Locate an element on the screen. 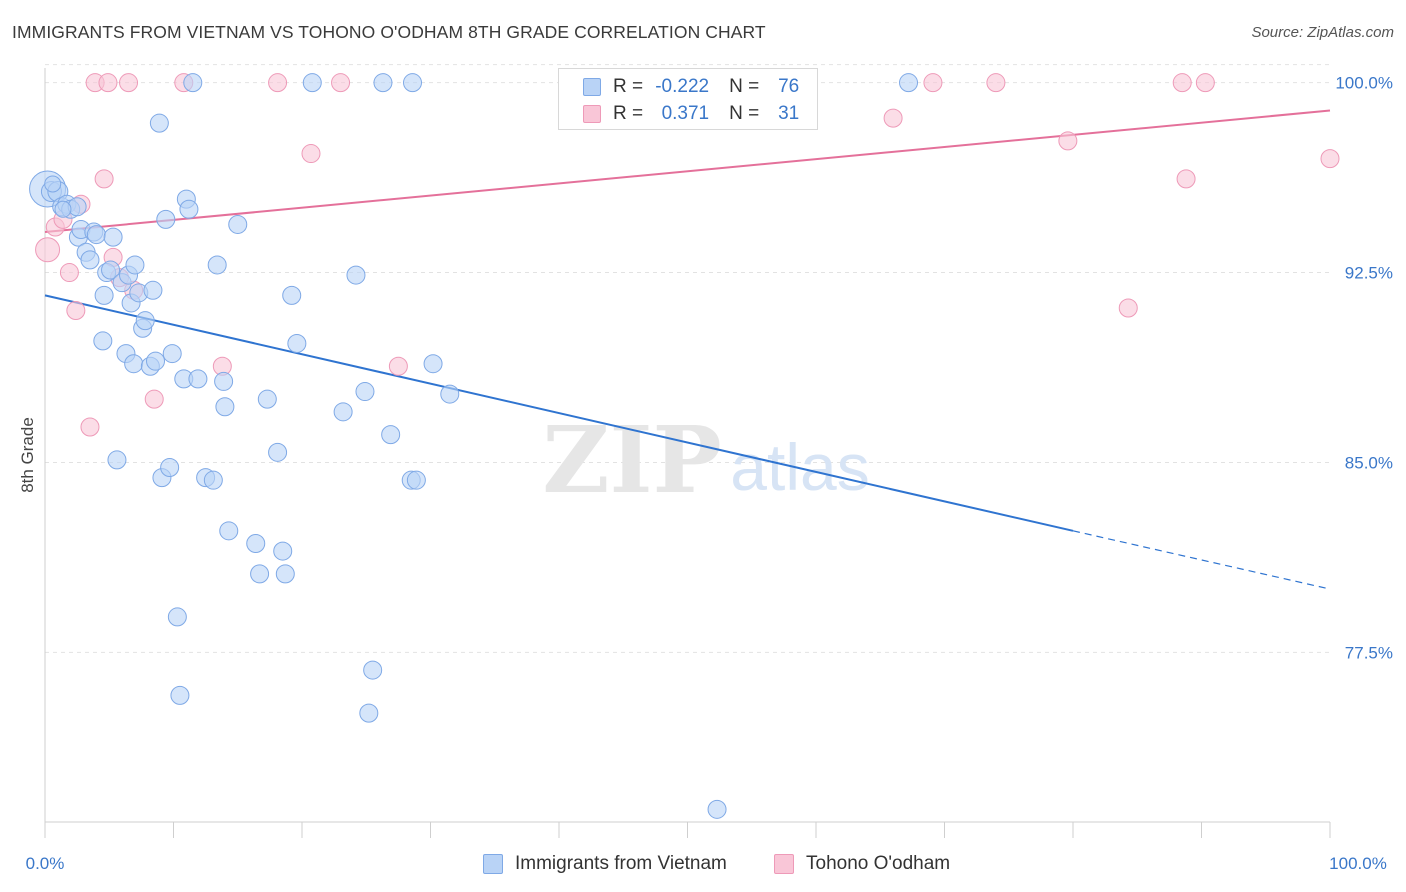  y-tick-label: 100.0% is located at coordinates (1364, 83).